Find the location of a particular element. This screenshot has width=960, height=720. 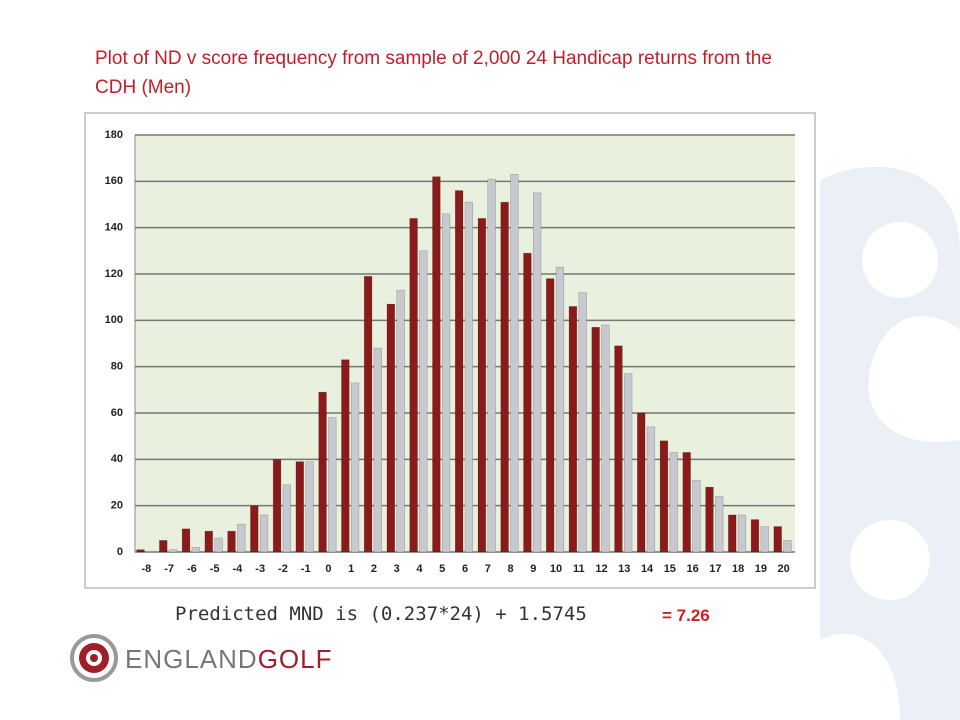

y-tick-label: 100 is located at coordinates (114, 320).